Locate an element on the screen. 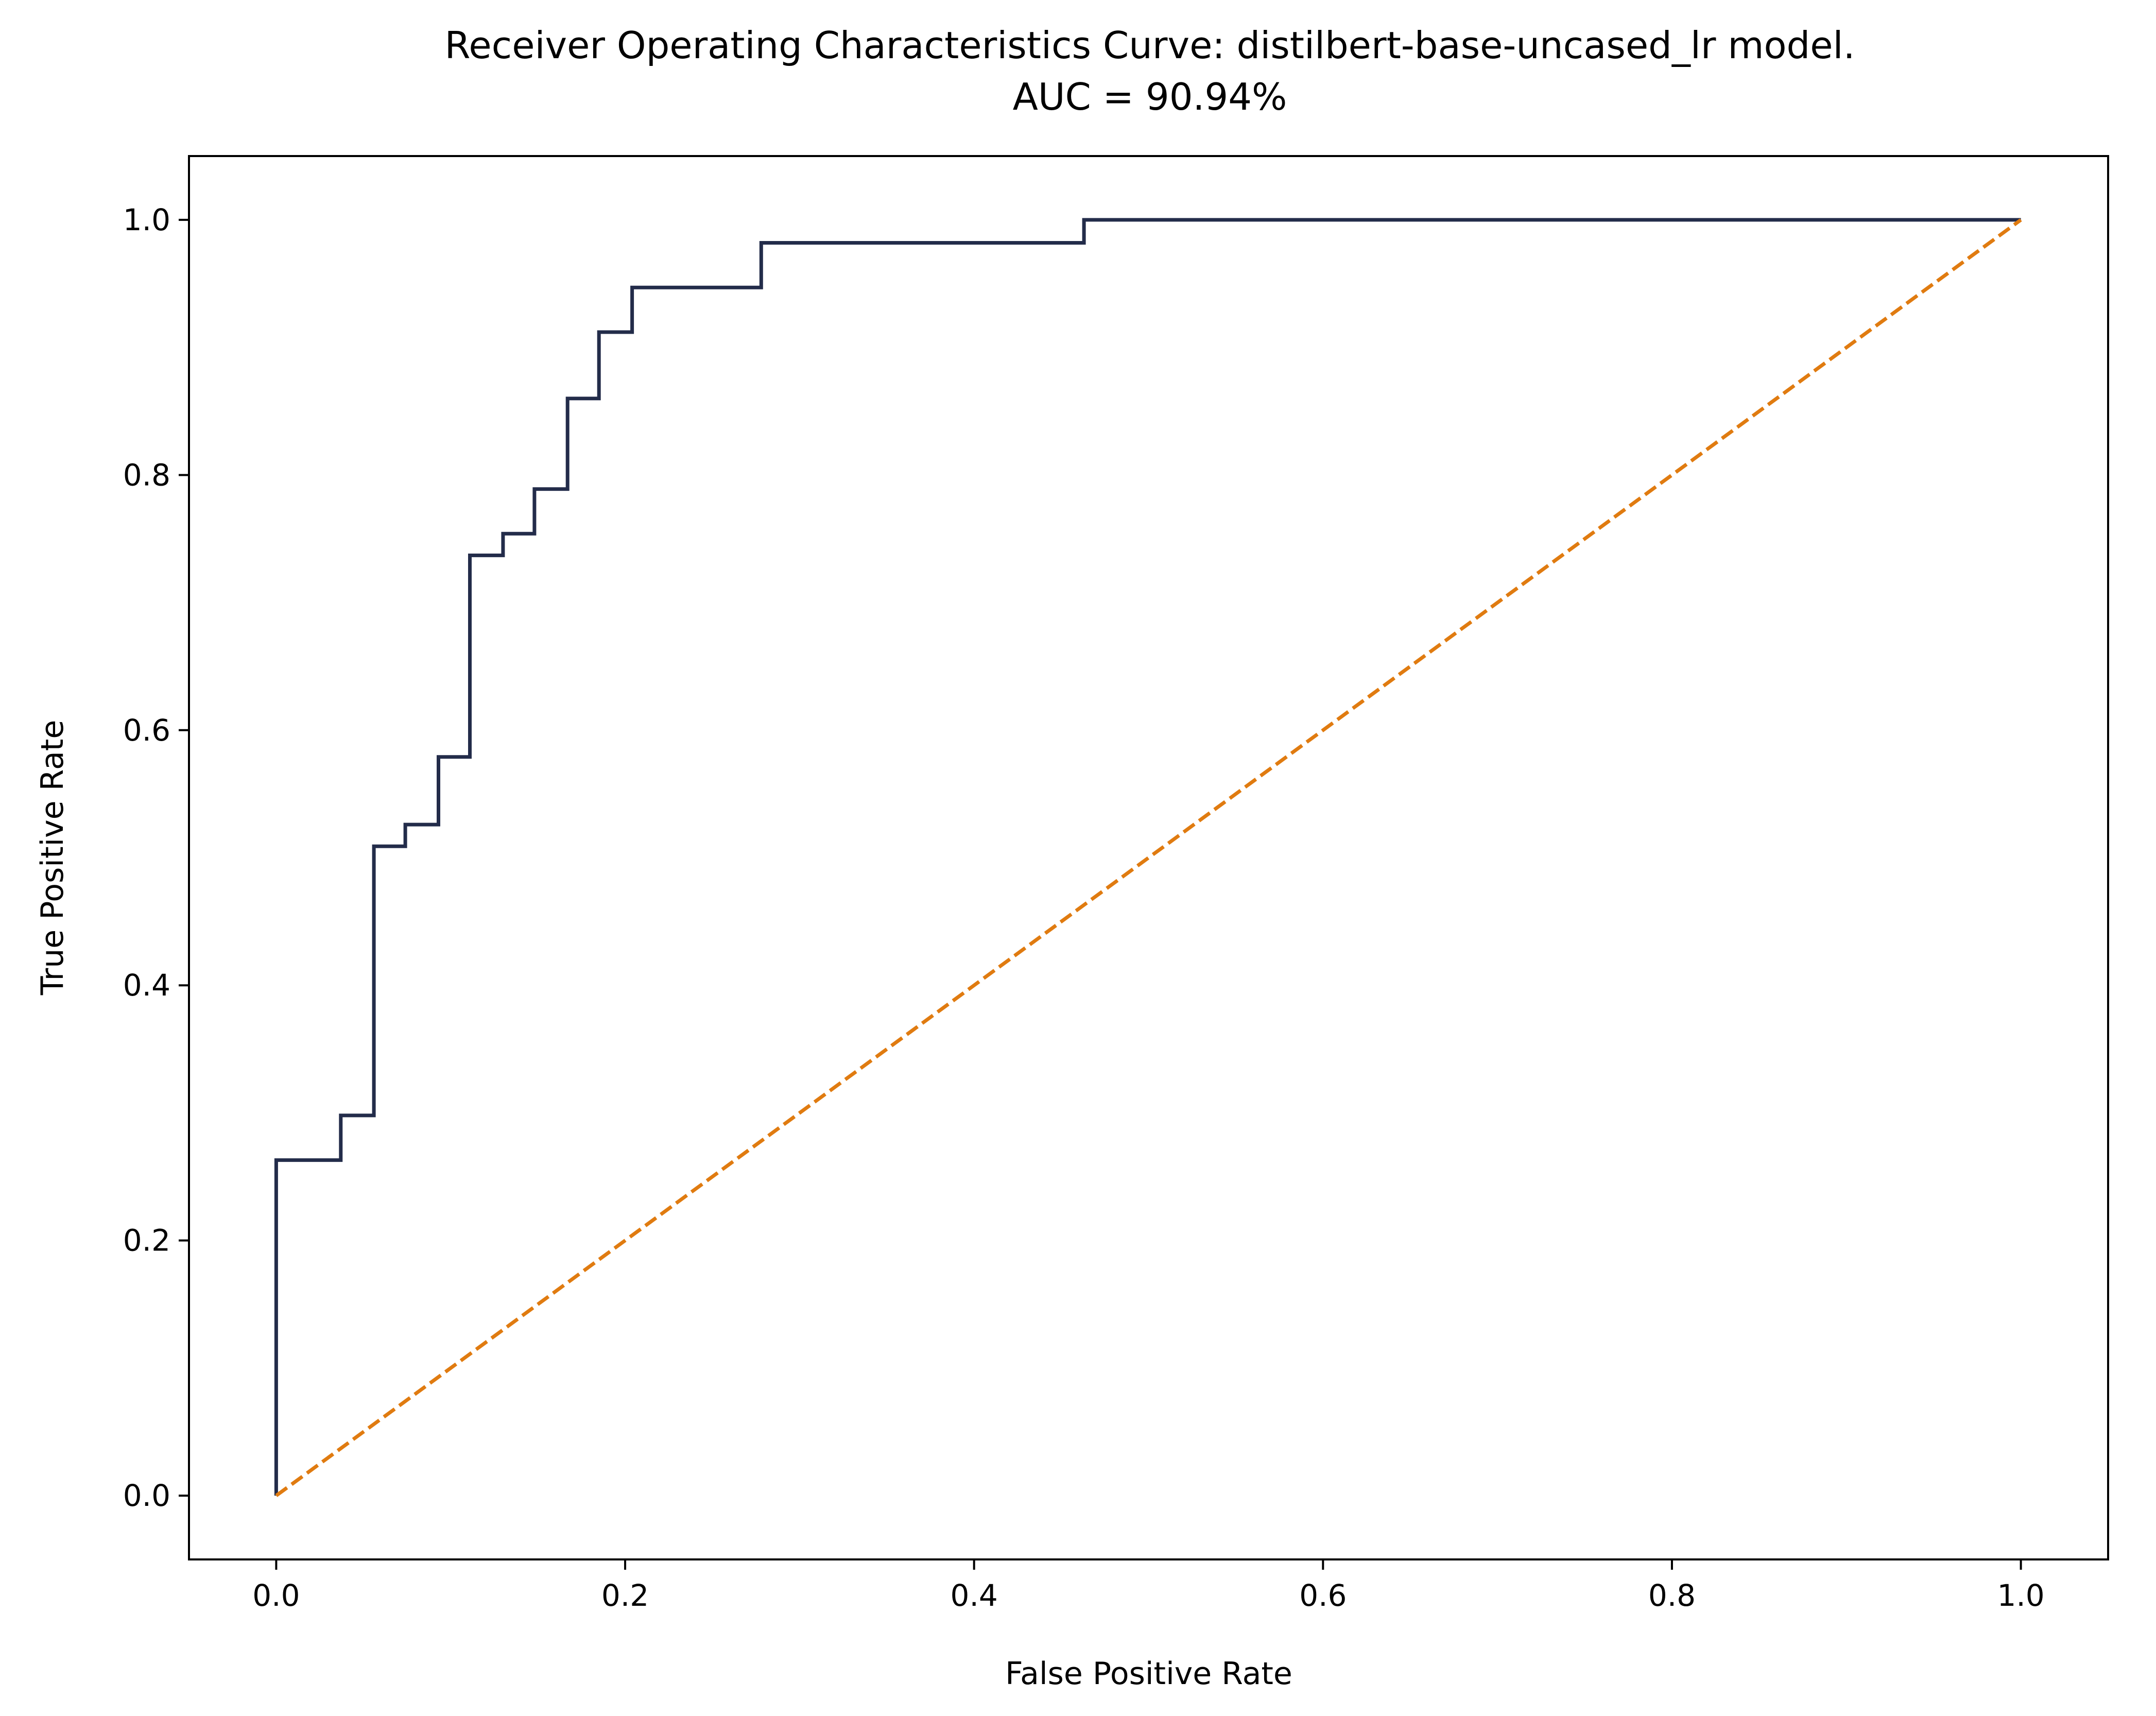 This screenshot has width=2156, height=1716. y-tick-label: 0.0 is located at coordinates (146, 1495).